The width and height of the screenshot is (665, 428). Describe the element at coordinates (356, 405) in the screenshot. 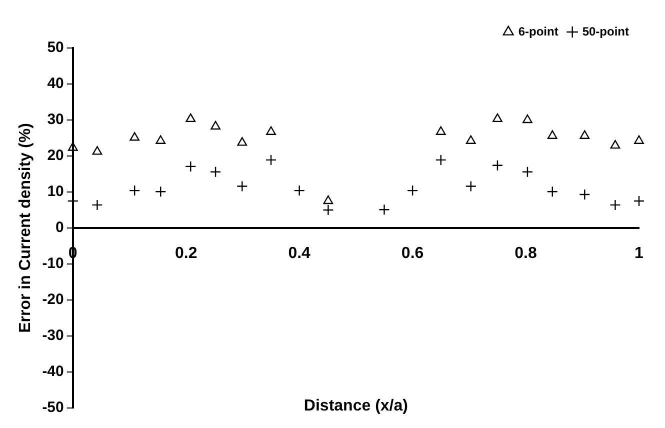

I see `x-axis-title: Distance (x/a)` at that location.